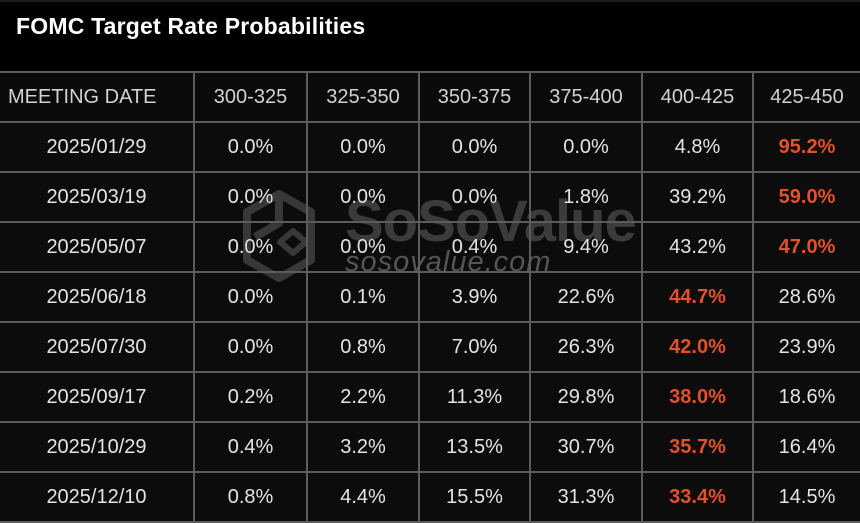  I want to click on probability-cell: 2.2%, so click(363, 397).